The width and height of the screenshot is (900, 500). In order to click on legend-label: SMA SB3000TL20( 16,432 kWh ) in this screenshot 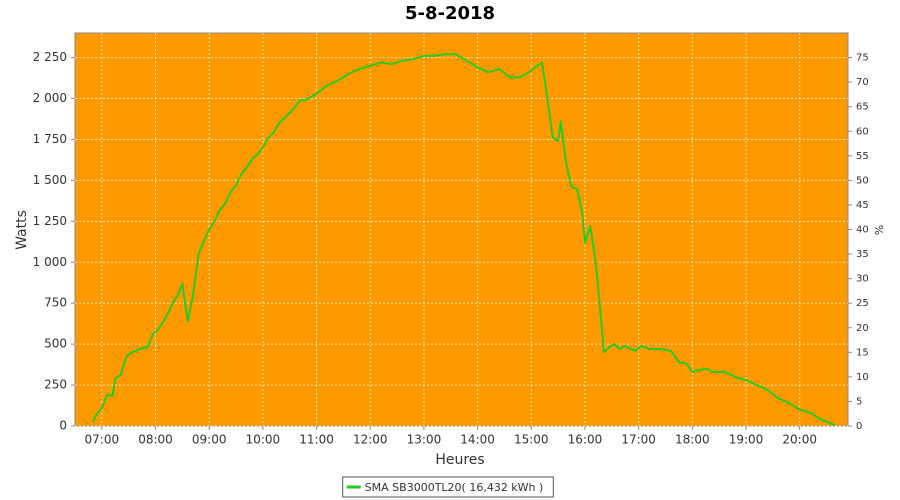, I will do `click(454, 487)`.